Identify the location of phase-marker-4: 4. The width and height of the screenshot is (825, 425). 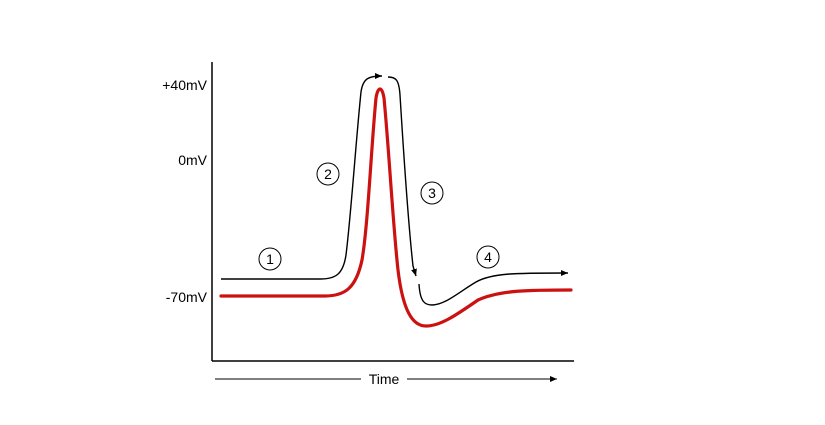
(488, 257).